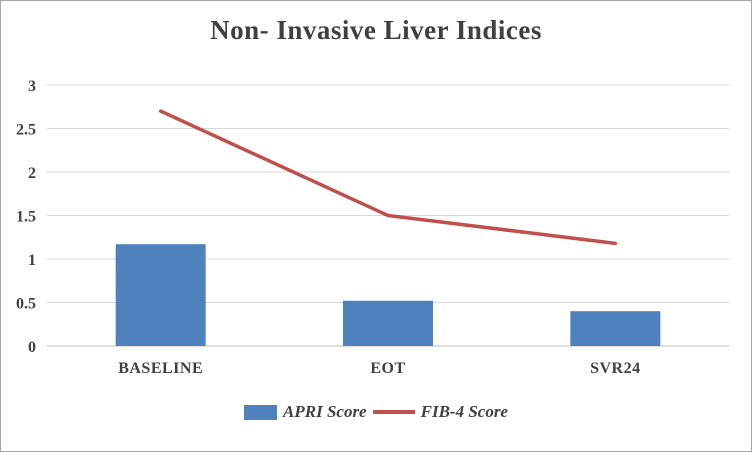 Image resolution: width=752 pixels, height=452 pixels. What do you see at coordinates (388, 323) in the screenshot?
I see `bar-eot` at bounding box center [388, 323].